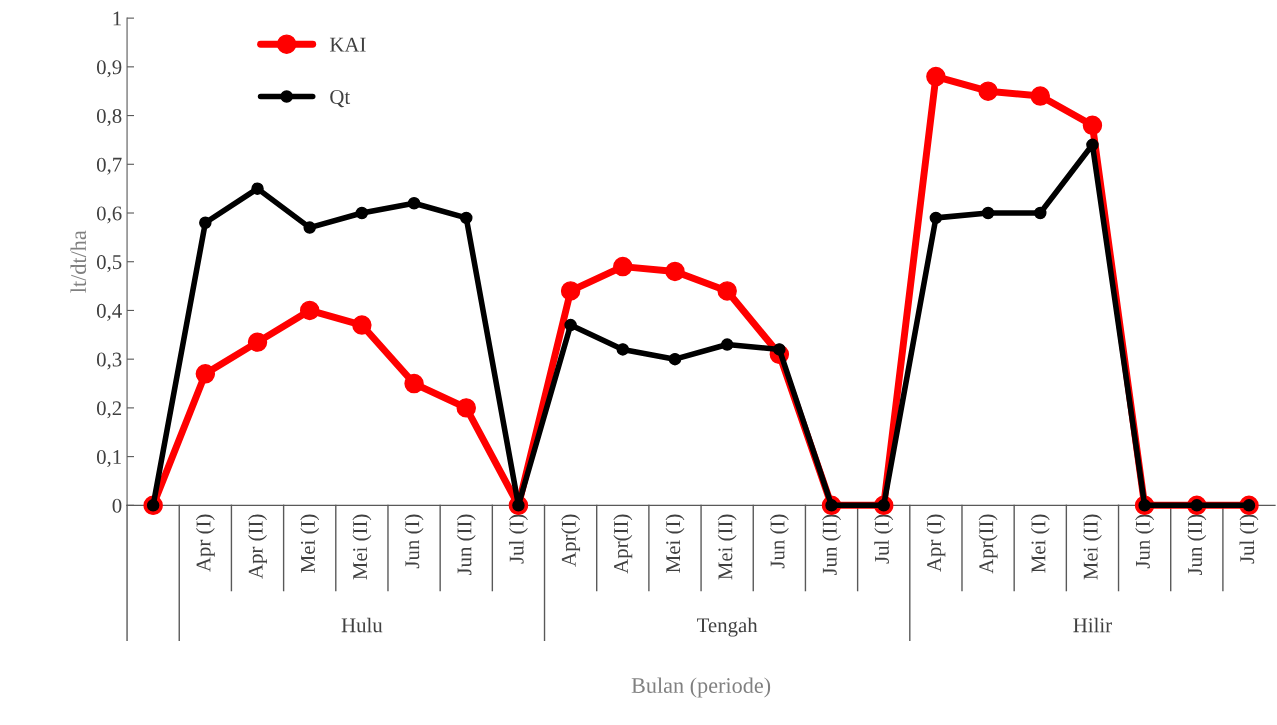 The image size is (1277, 725). Describe the element at coordinates (109, 410) in the screenshot. I see `y-tick-label: 0,2` at that location.